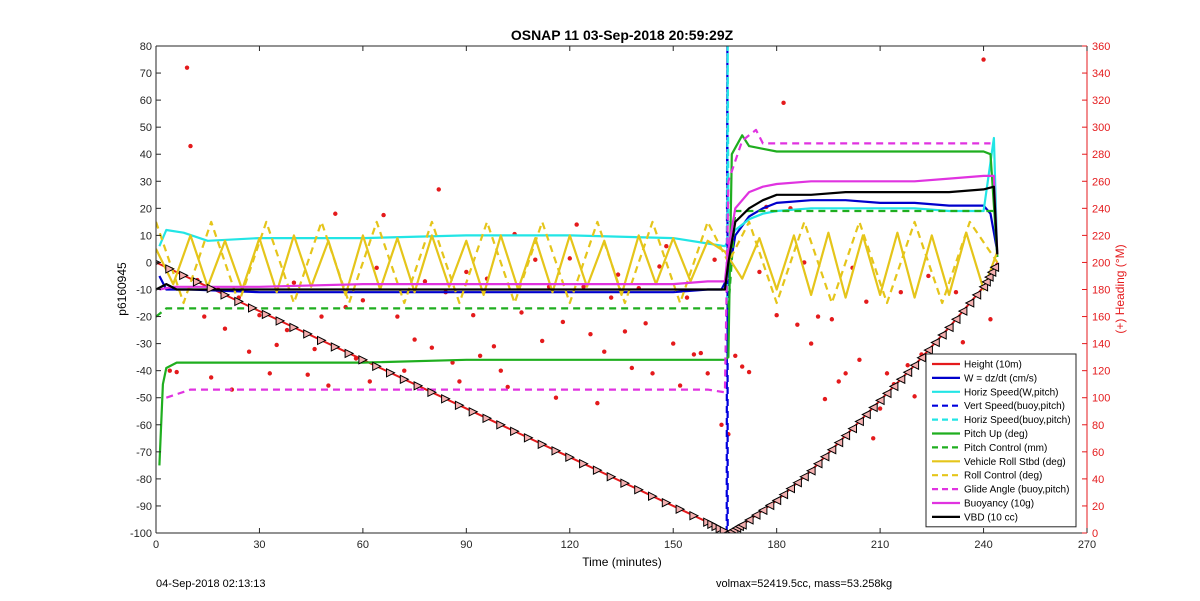 The height and width of the screenshot is (601, 1200). What do you see at coordinates (141, 534) in the screenshot?
I see `y-tick-label: -100` at bounding box center [141, 534].